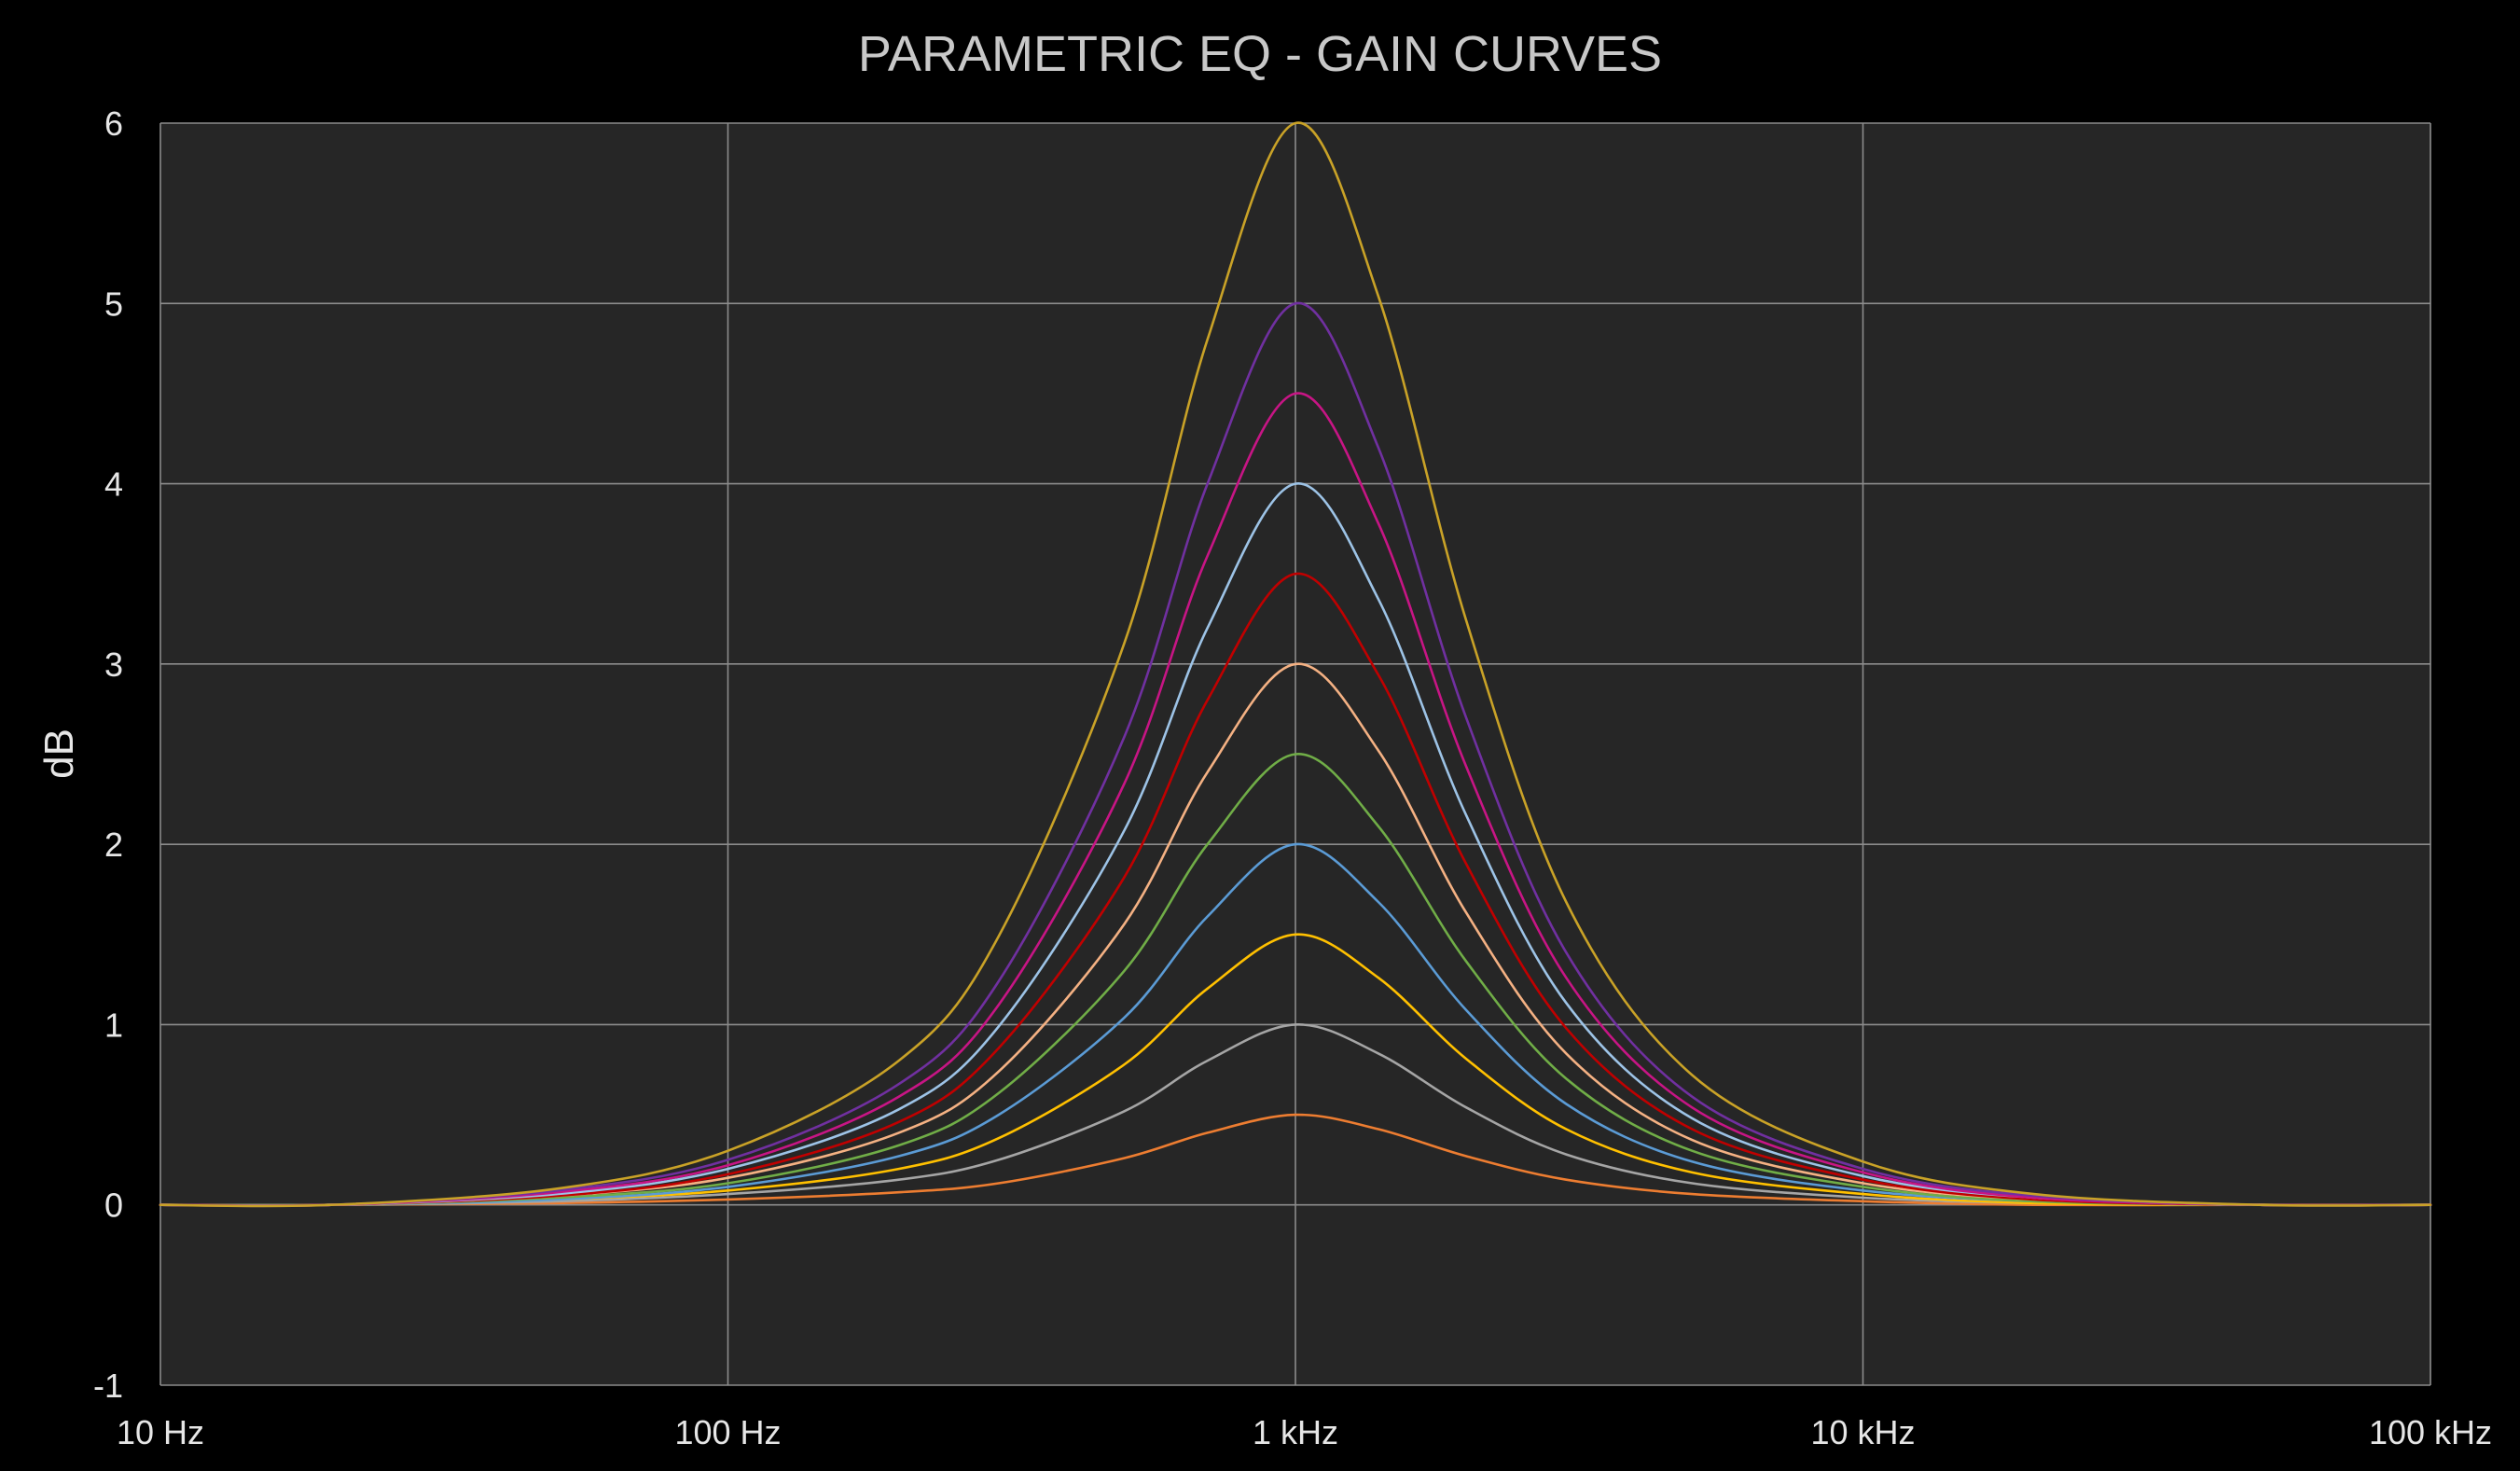 The width and height of the screenshot is (2520, 1471). Describe the element at coordinates (113, 1025) in the screenshot. I see `y-tick-label: 1` at that location.